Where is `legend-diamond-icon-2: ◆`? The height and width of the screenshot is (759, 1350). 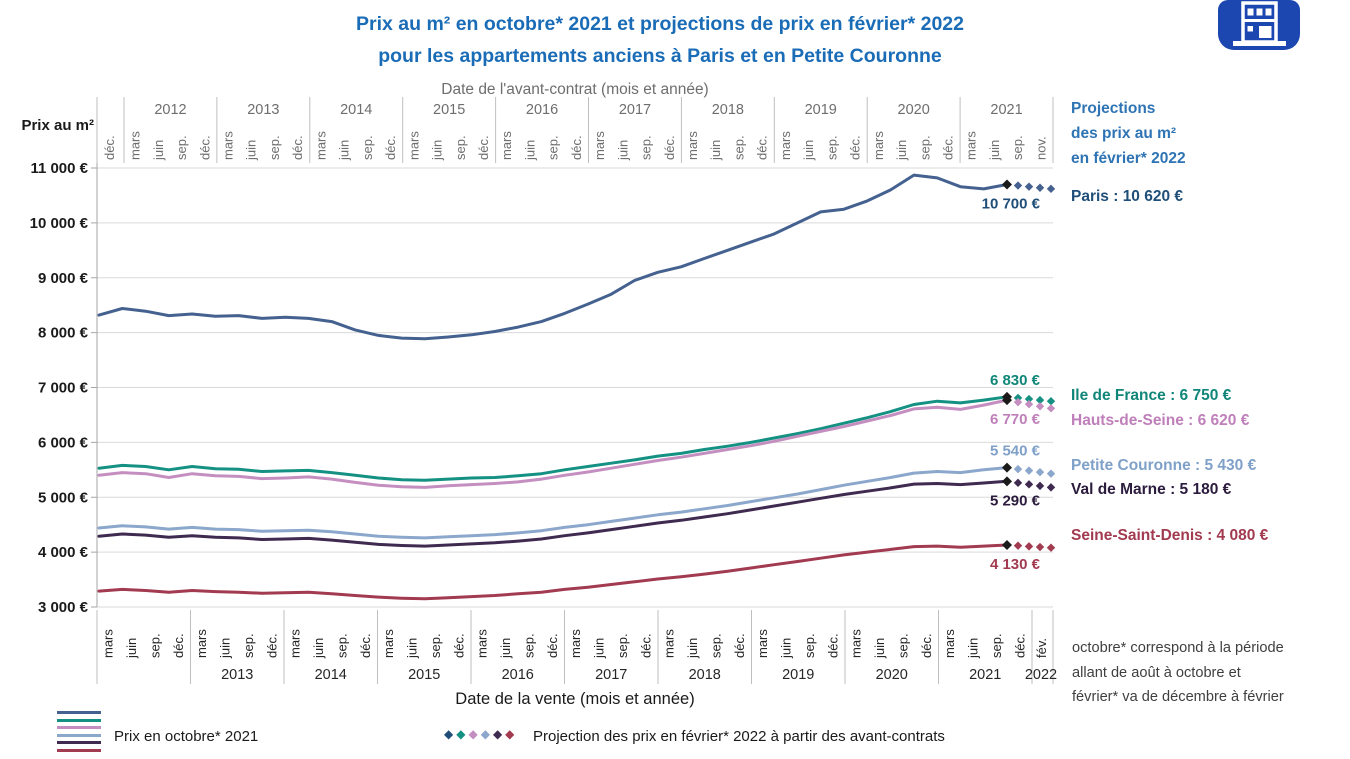
legend-diamond-icon-2: ◆ is located at coordinates (474, 734).